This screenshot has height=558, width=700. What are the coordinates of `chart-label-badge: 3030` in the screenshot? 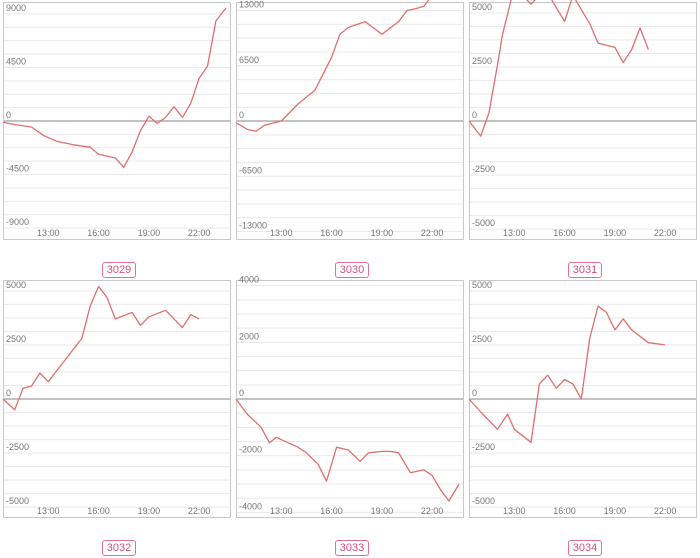 It's located at (352, 270).